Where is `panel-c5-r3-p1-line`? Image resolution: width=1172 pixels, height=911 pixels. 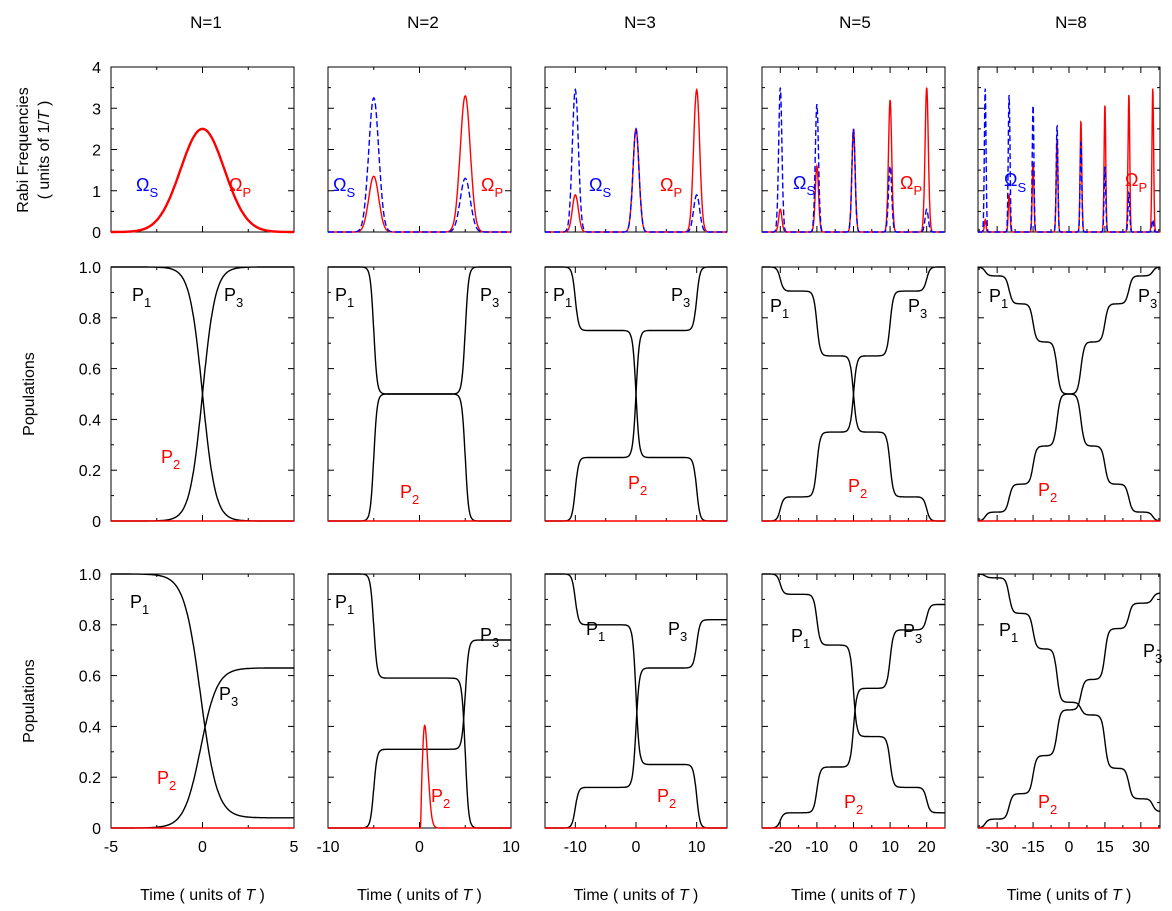 panel-c5-r3-p1-line is located at coordinates (1068, 692).